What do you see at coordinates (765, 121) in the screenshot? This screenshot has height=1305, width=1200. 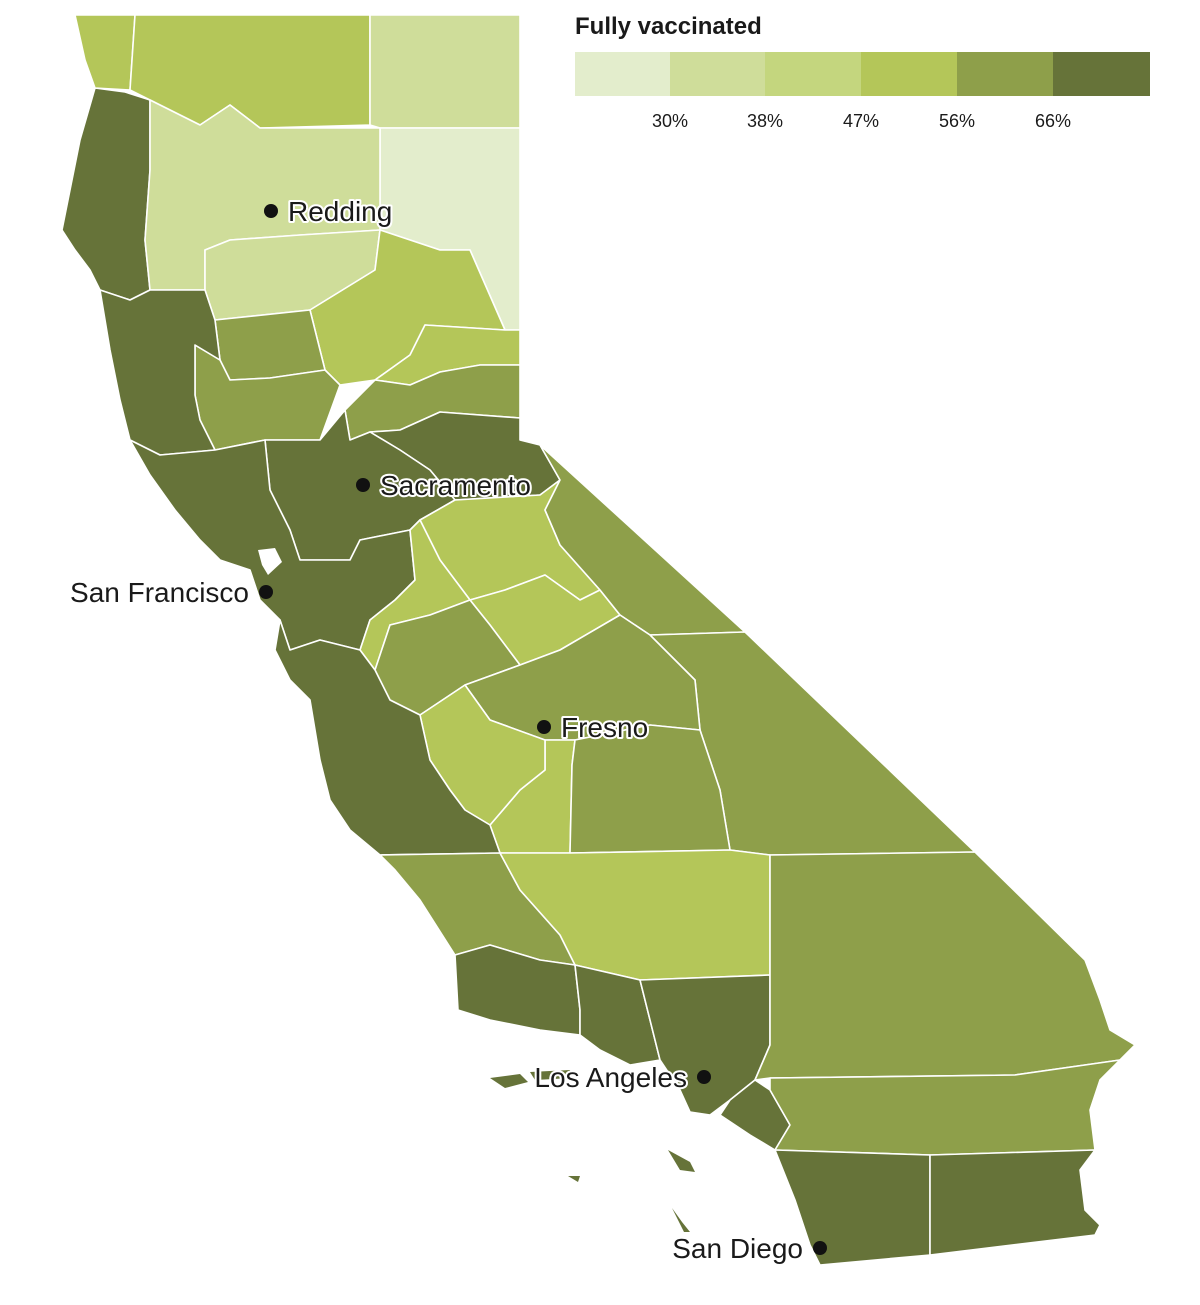 I see `legend-tick-2: 38%` at bounding box center [765, 121].